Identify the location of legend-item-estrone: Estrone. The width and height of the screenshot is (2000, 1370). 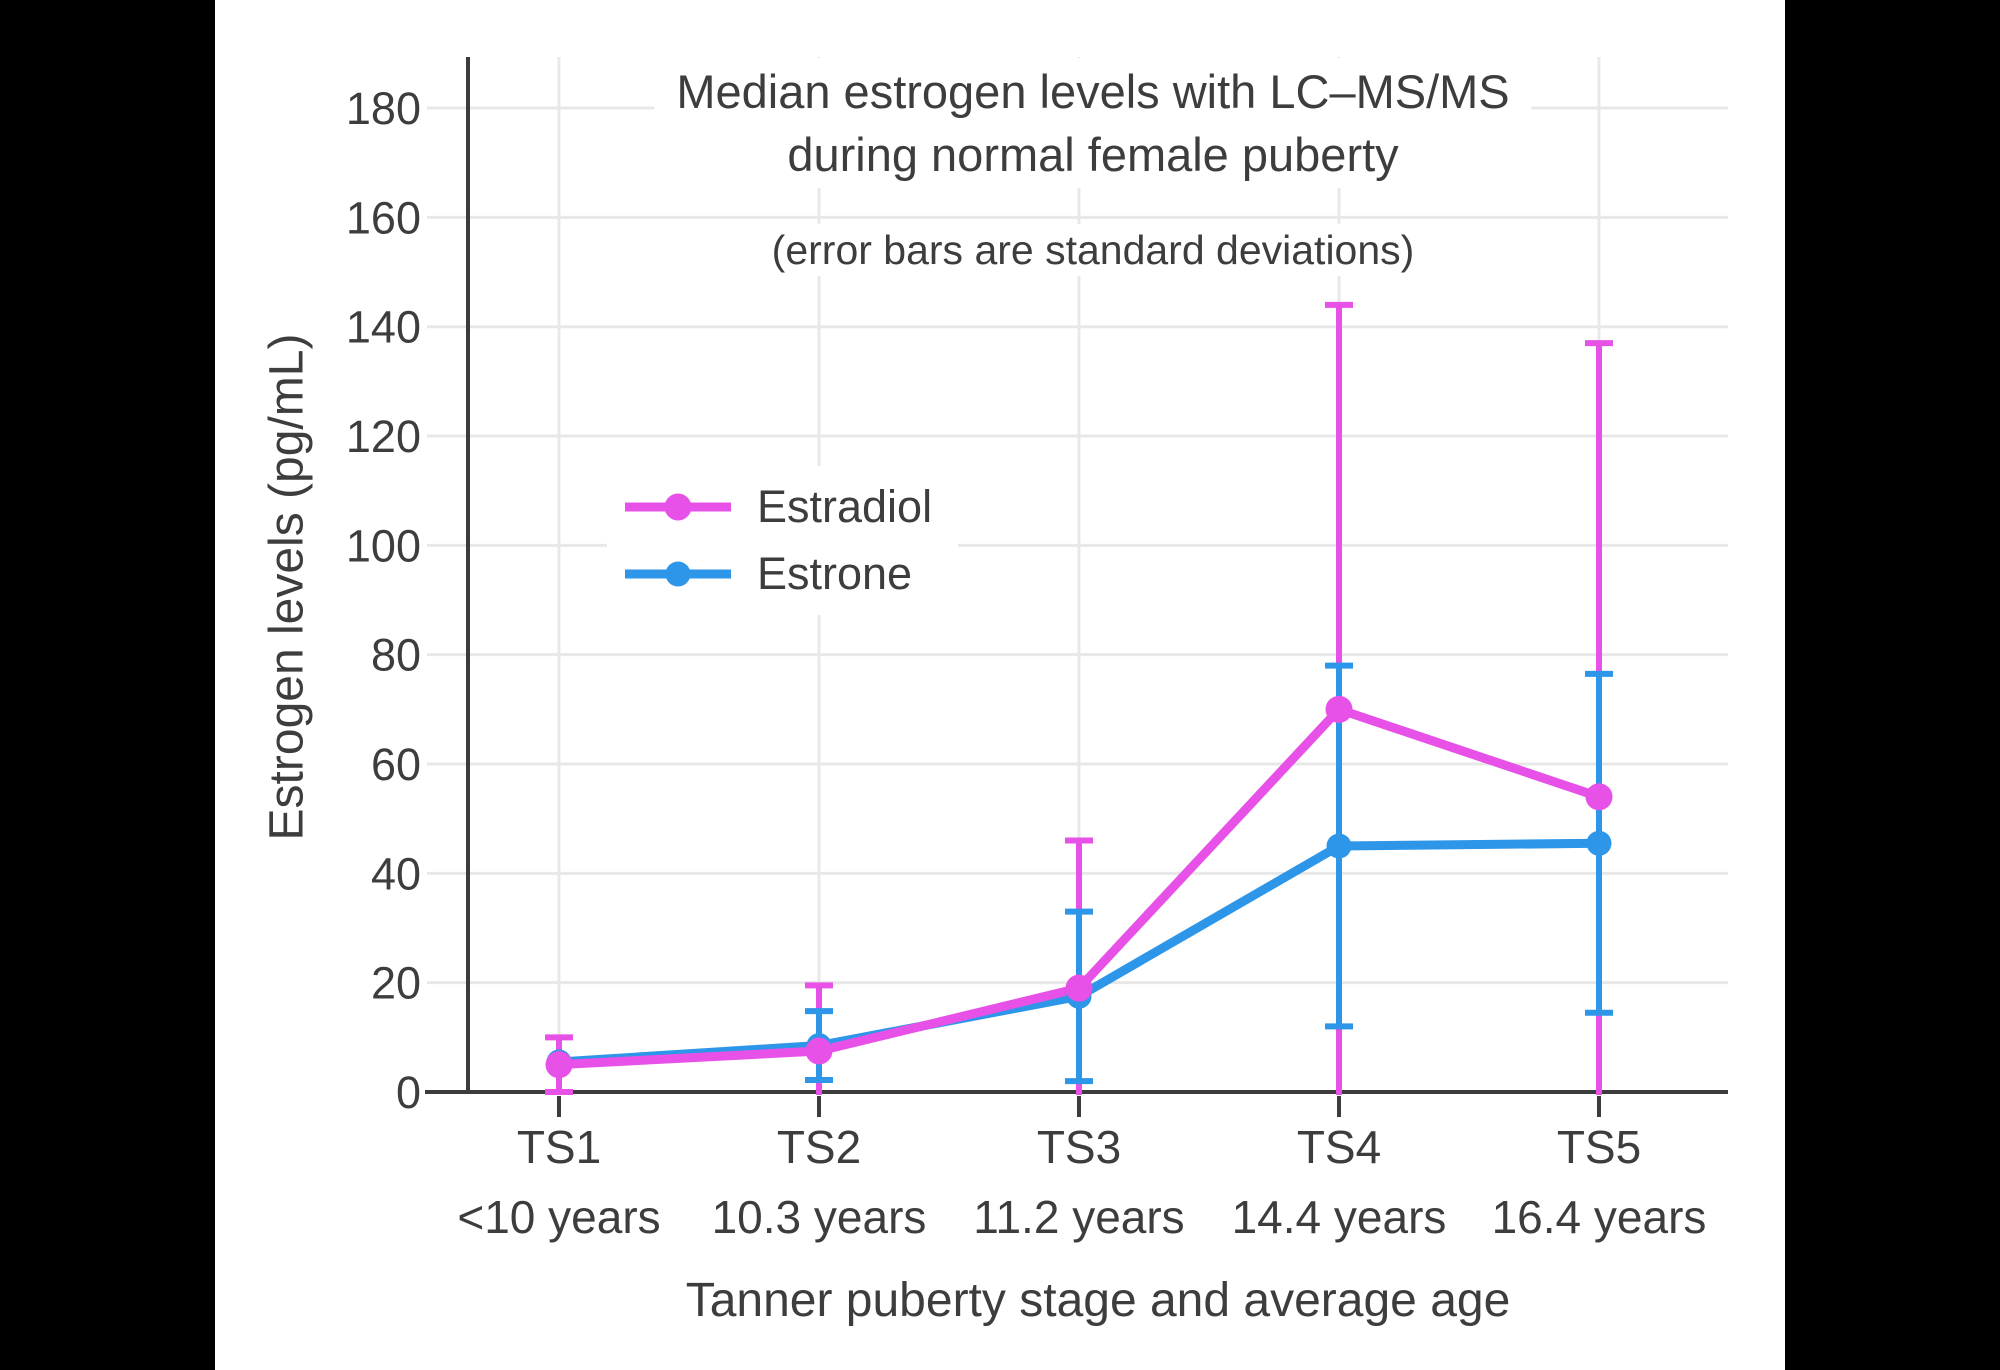
(778, 574).